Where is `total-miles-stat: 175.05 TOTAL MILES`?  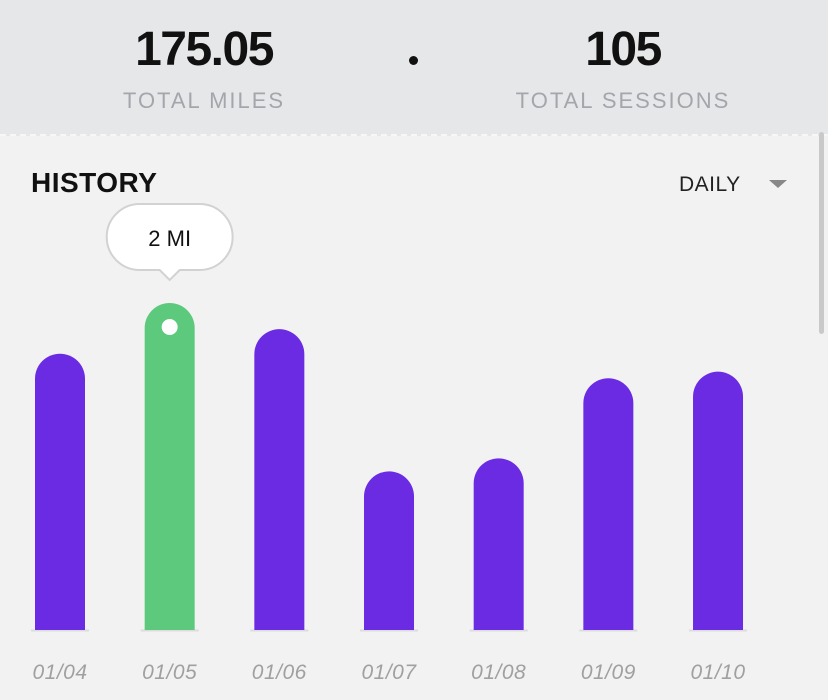 total-miles-stat: 175.05 TOTAL MILES is located at coordinates (204, 68).